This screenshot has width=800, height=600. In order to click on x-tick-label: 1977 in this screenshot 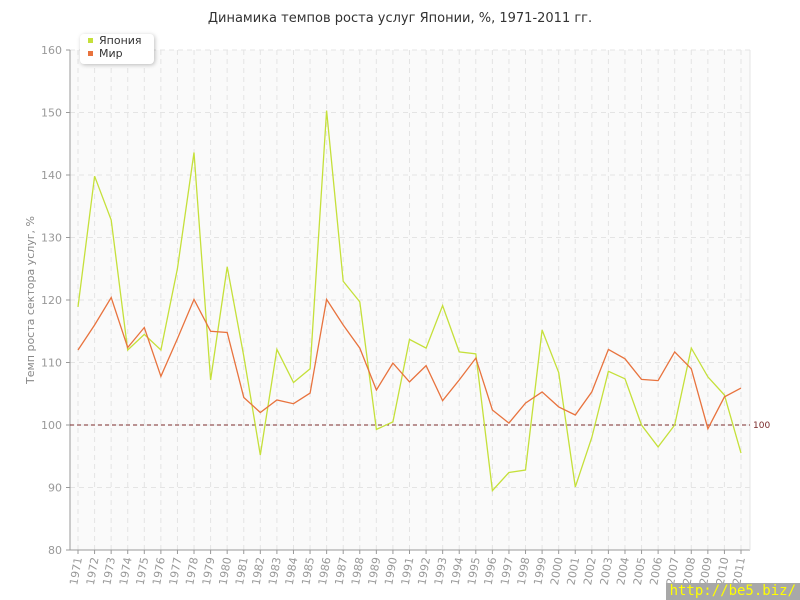, I will do `click(176, 571)`.